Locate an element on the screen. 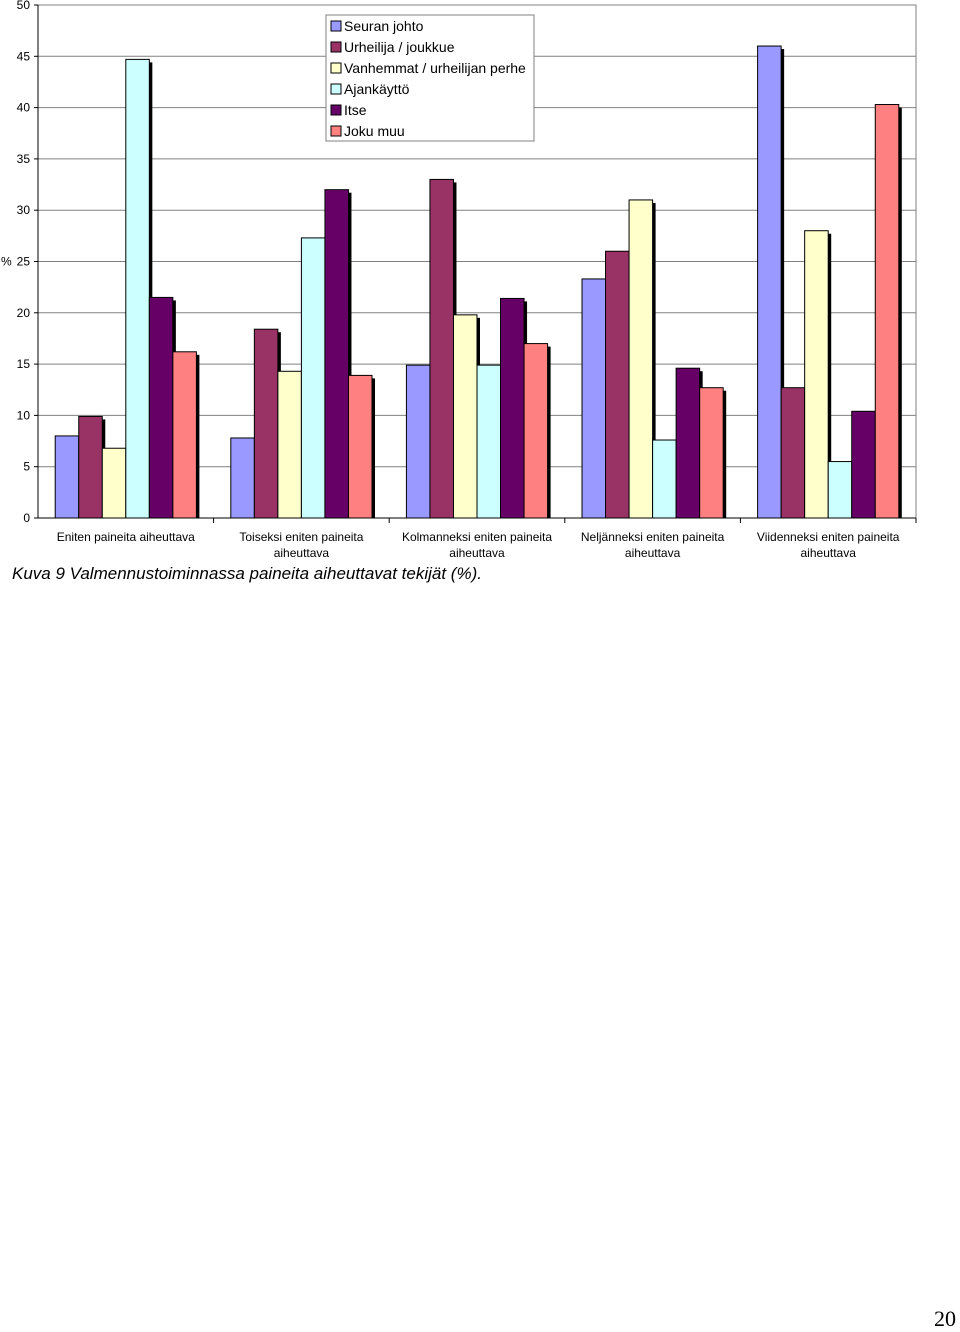 The width and height of the screenshot is (960, 1332). y-tick-label: 5 is located at coordinates (26, 467).